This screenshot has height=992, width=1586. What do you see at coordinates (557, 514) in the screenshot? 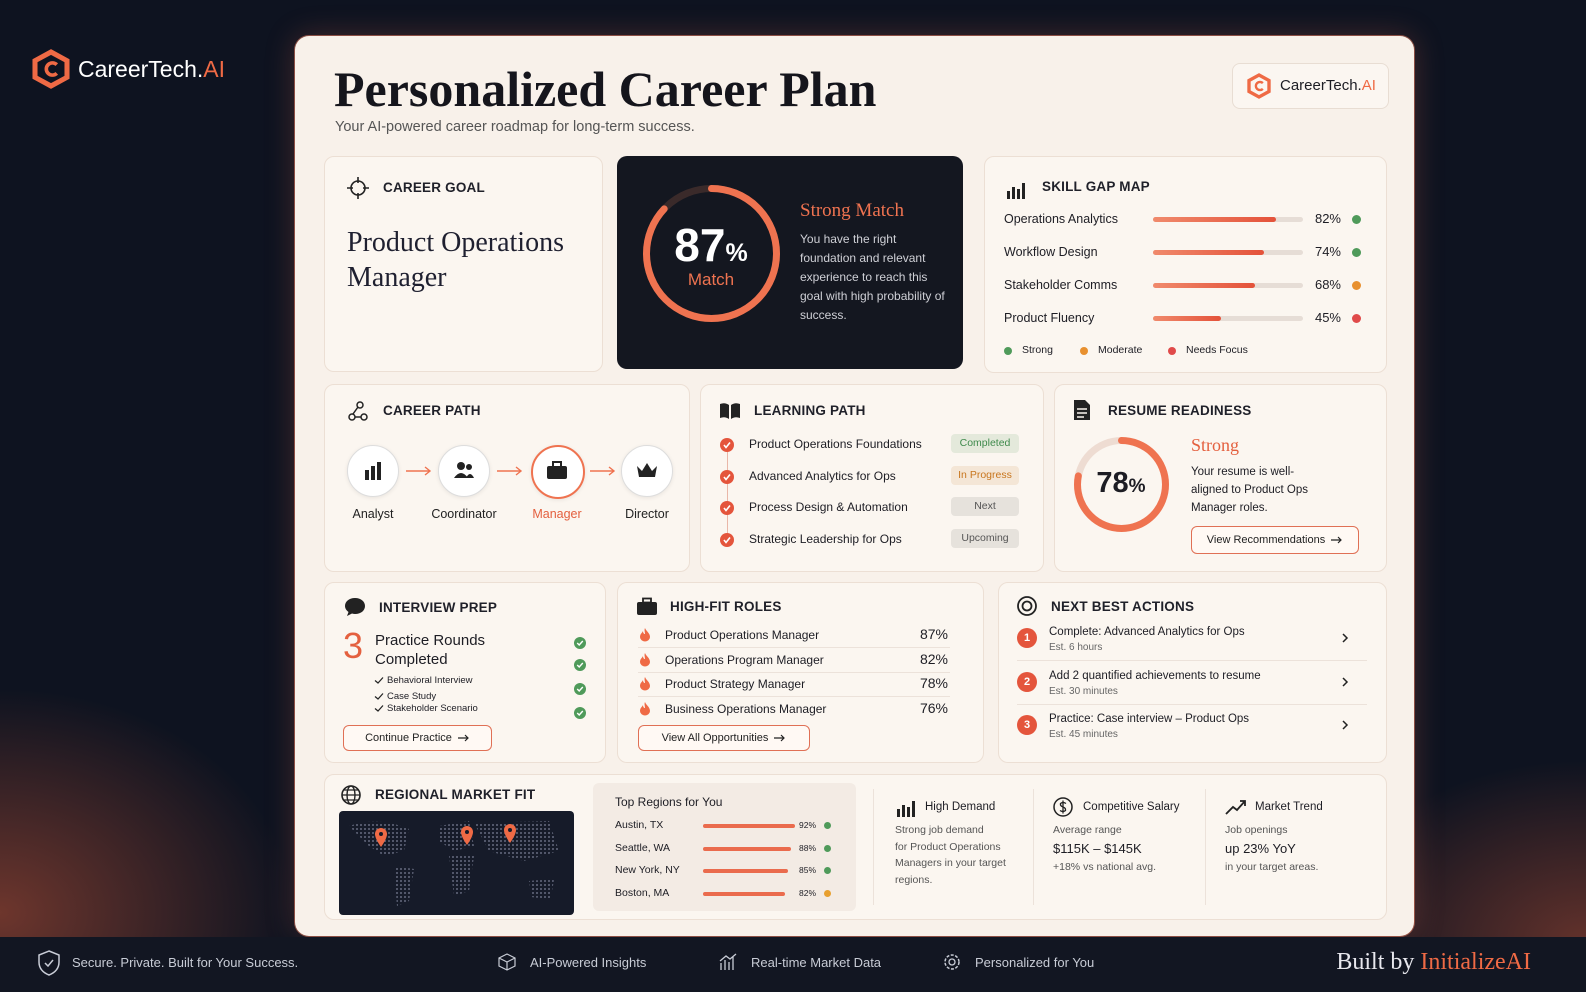
I see `step-label: Manager` at bounding box center [557, 514].